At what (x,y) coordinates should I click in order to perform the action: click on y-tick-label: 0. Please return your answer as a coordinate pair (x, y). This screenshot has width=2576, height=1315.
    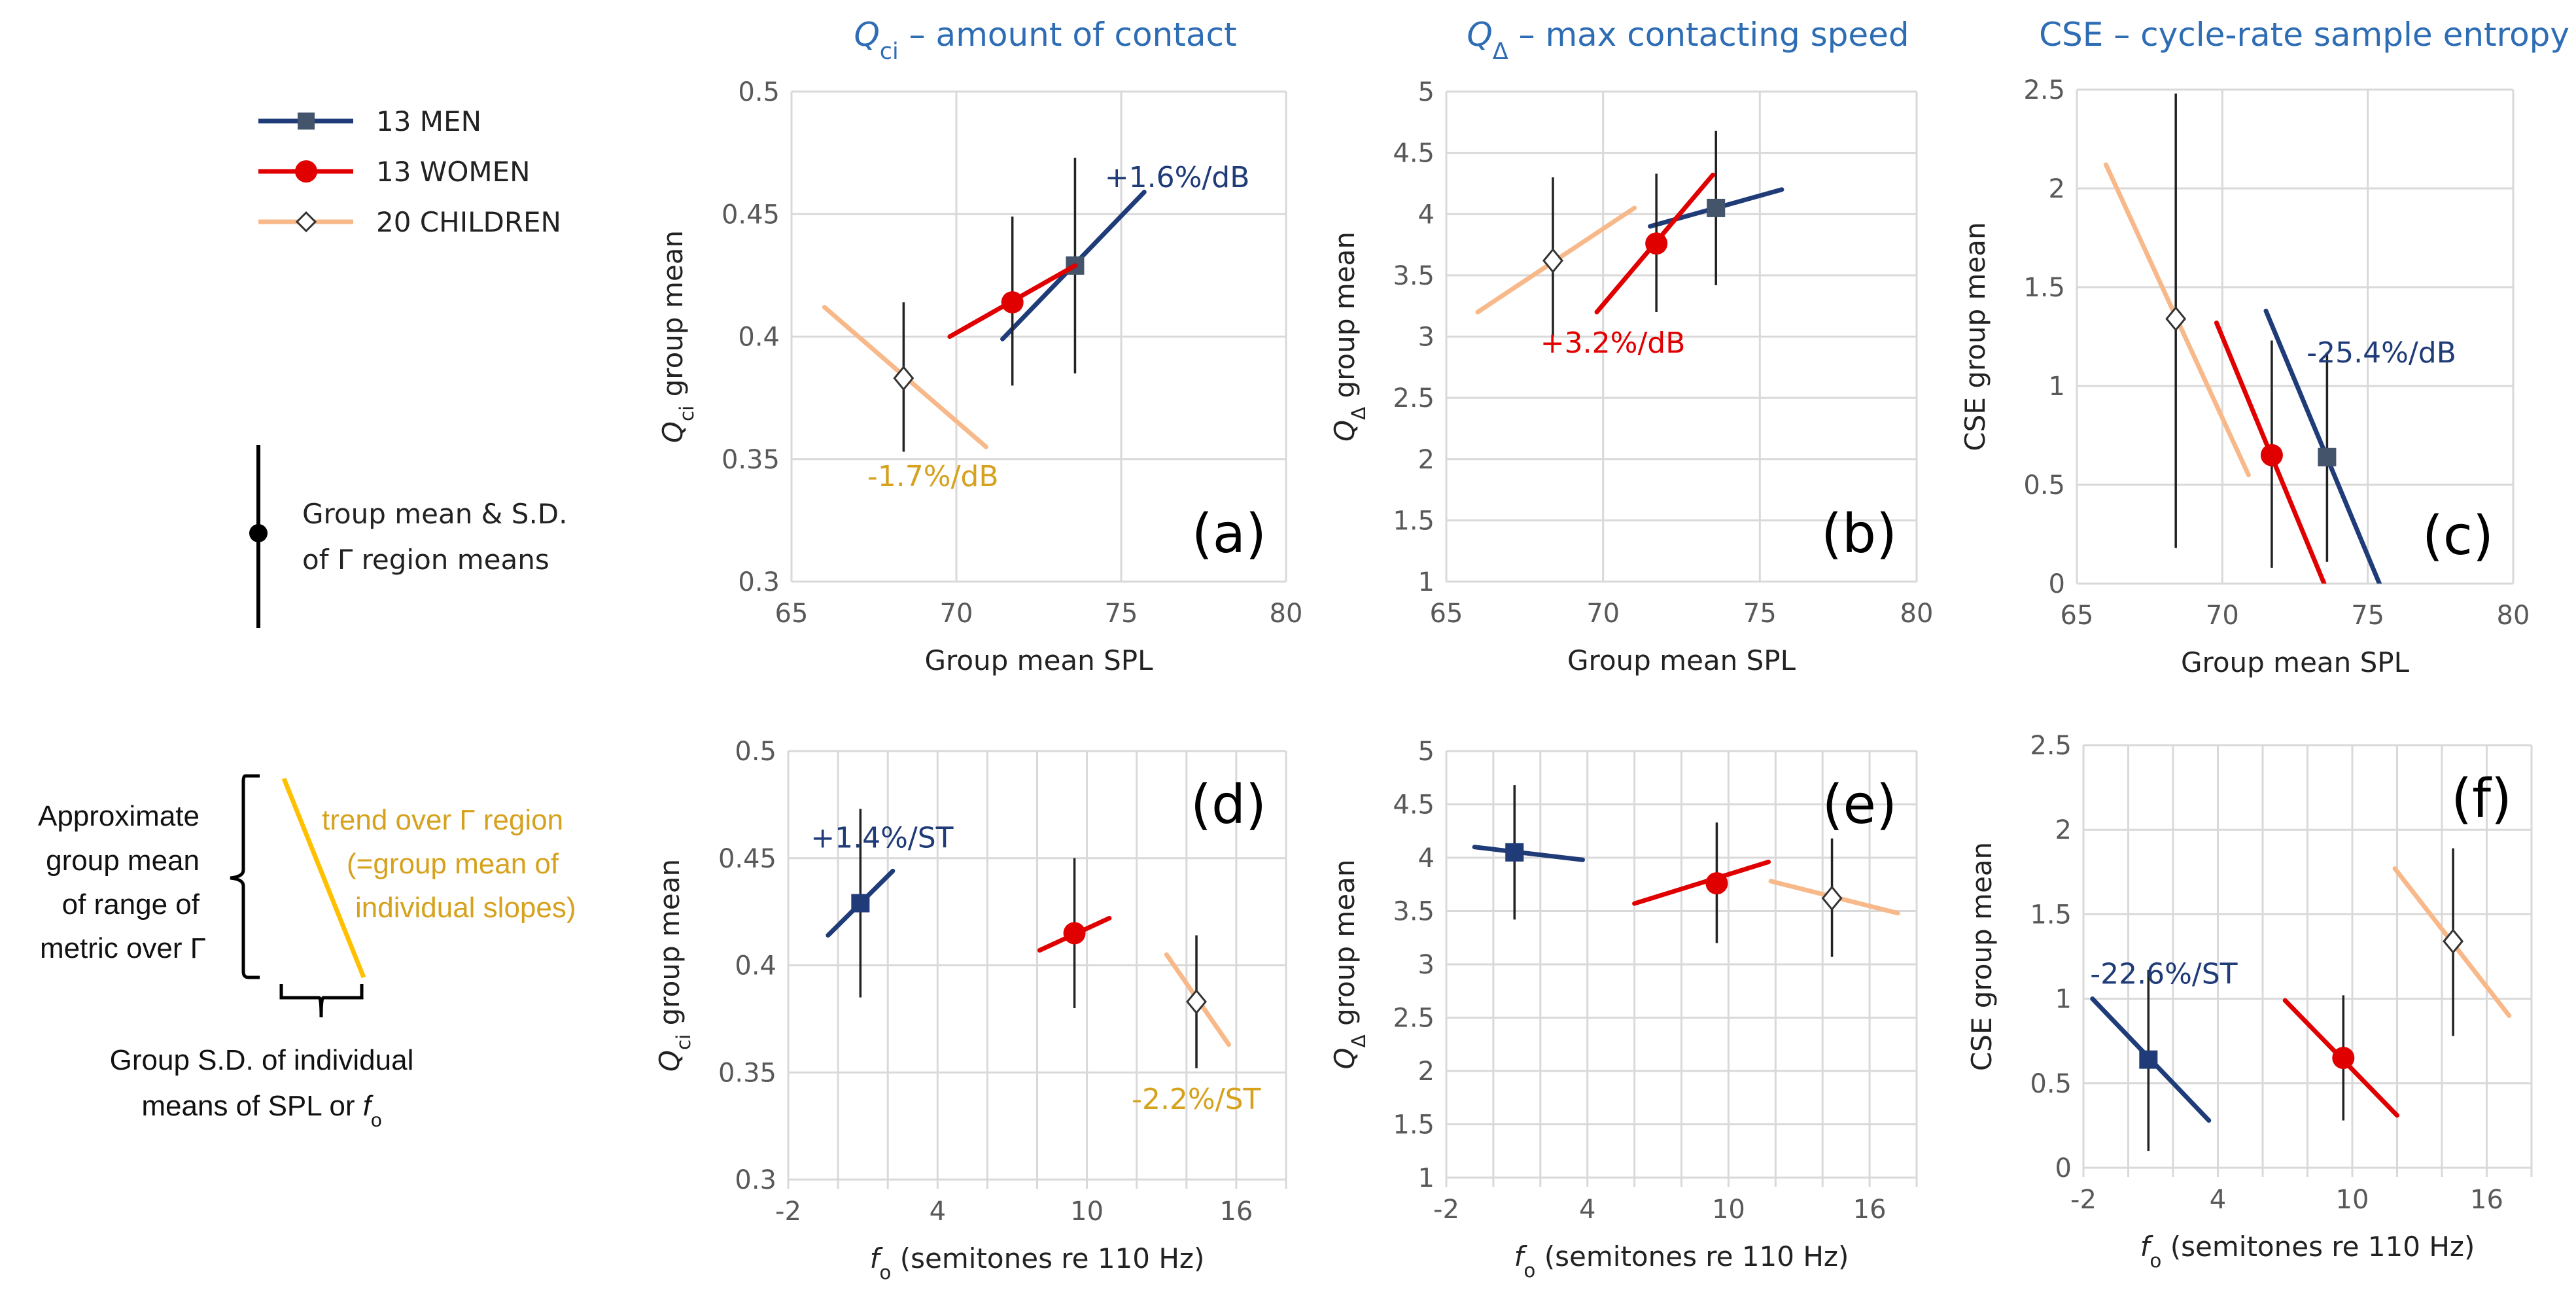
    Looking at the image, I should click on (2057, 584).